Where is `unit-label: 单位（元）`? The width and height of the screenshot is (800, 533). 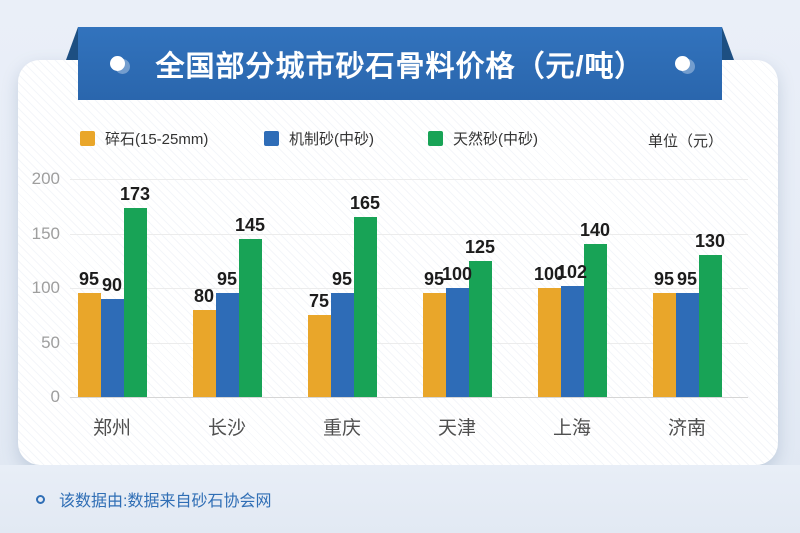
unit-label: 单位（元） is located at coordinates (685, 141).